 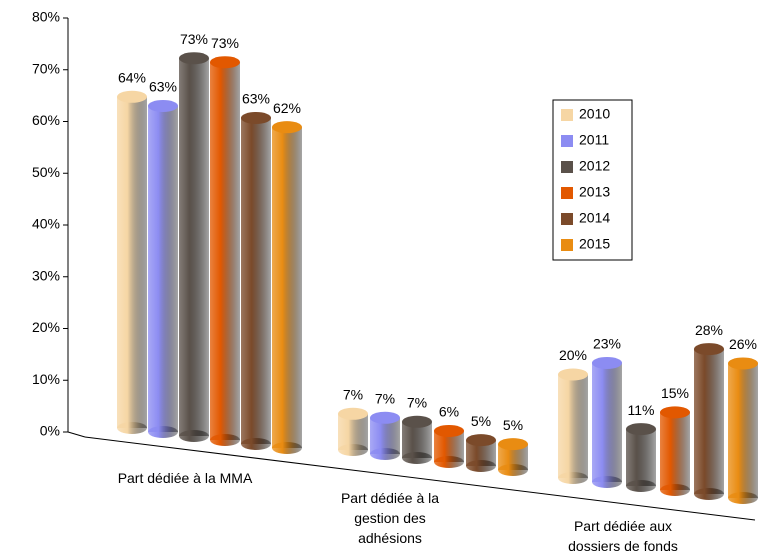 I want to click on legend-label: 2015, so click(x=594, y=244).